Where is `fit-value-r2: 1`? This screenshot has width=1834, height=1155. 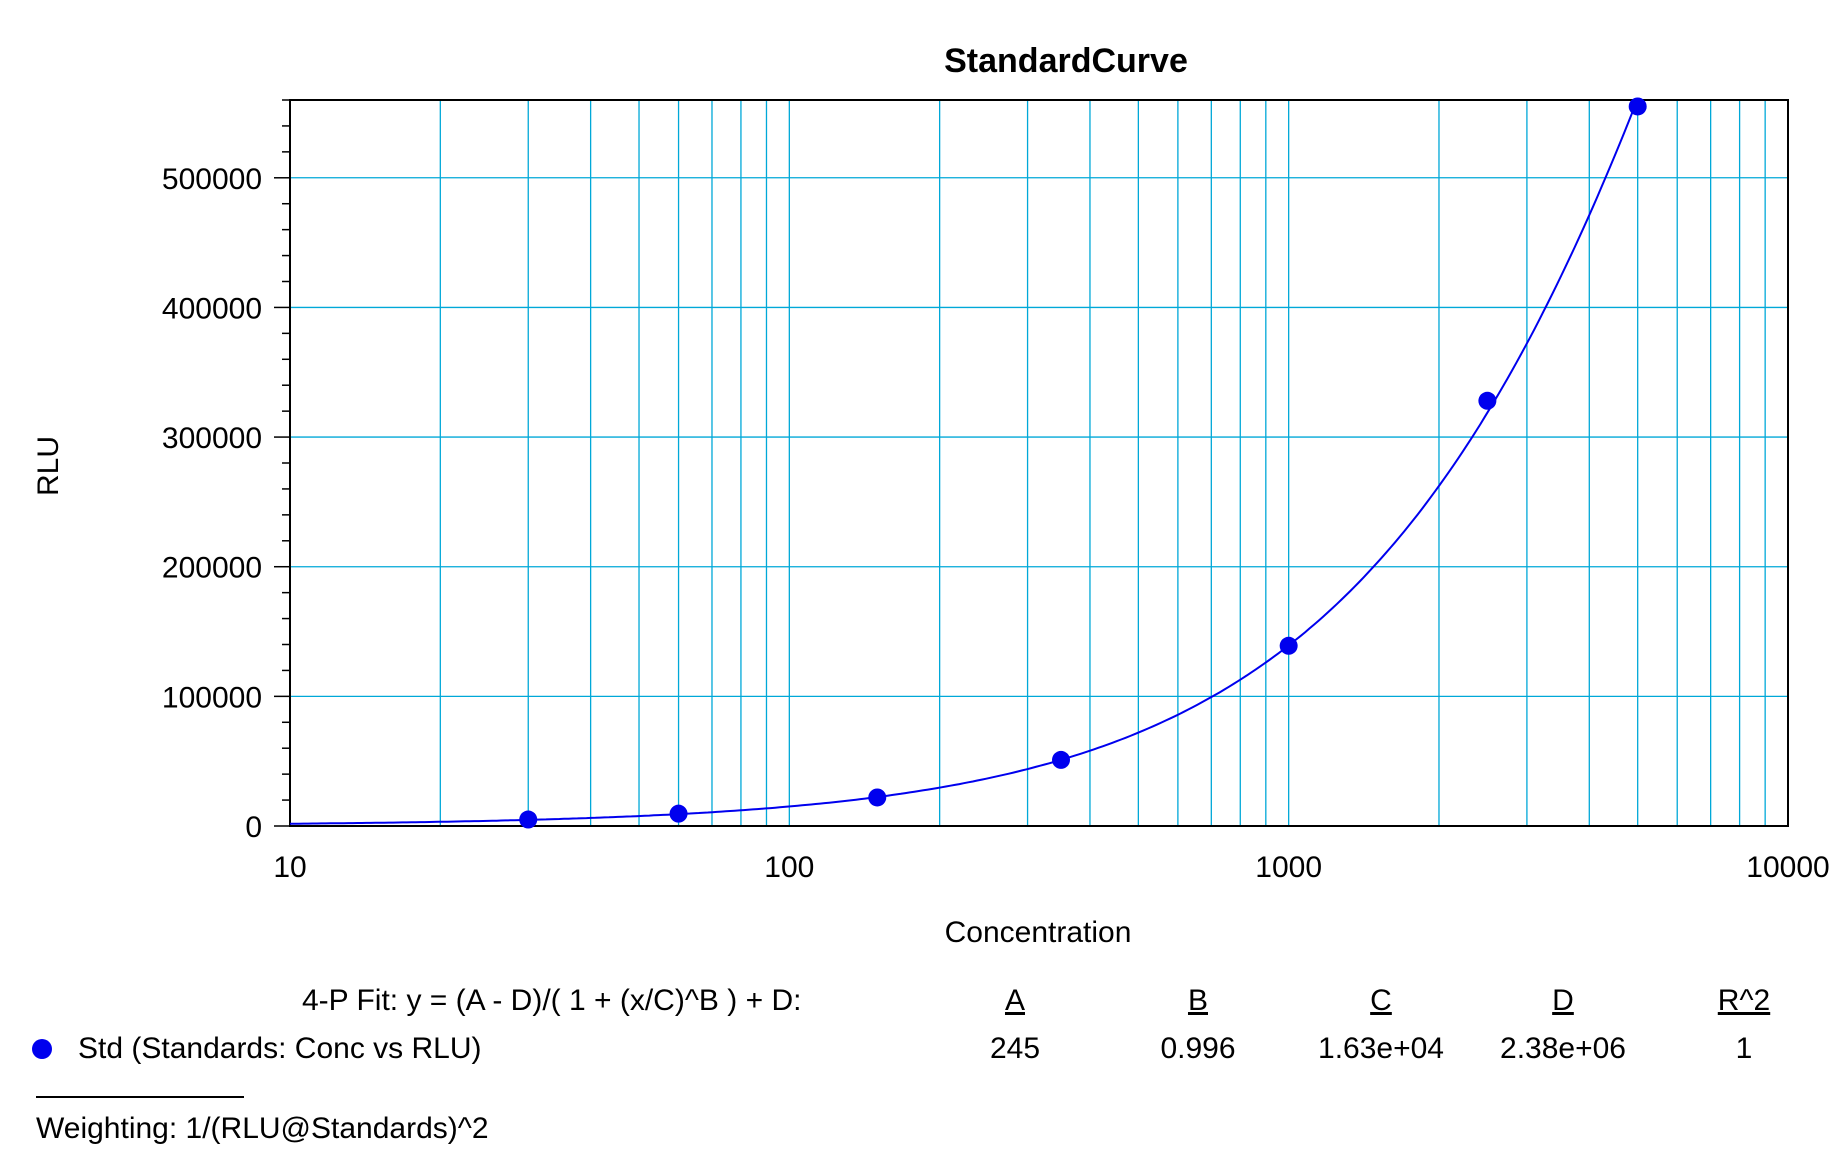 fit-value-r2: 1 is located at coordinates (1744, 1048).